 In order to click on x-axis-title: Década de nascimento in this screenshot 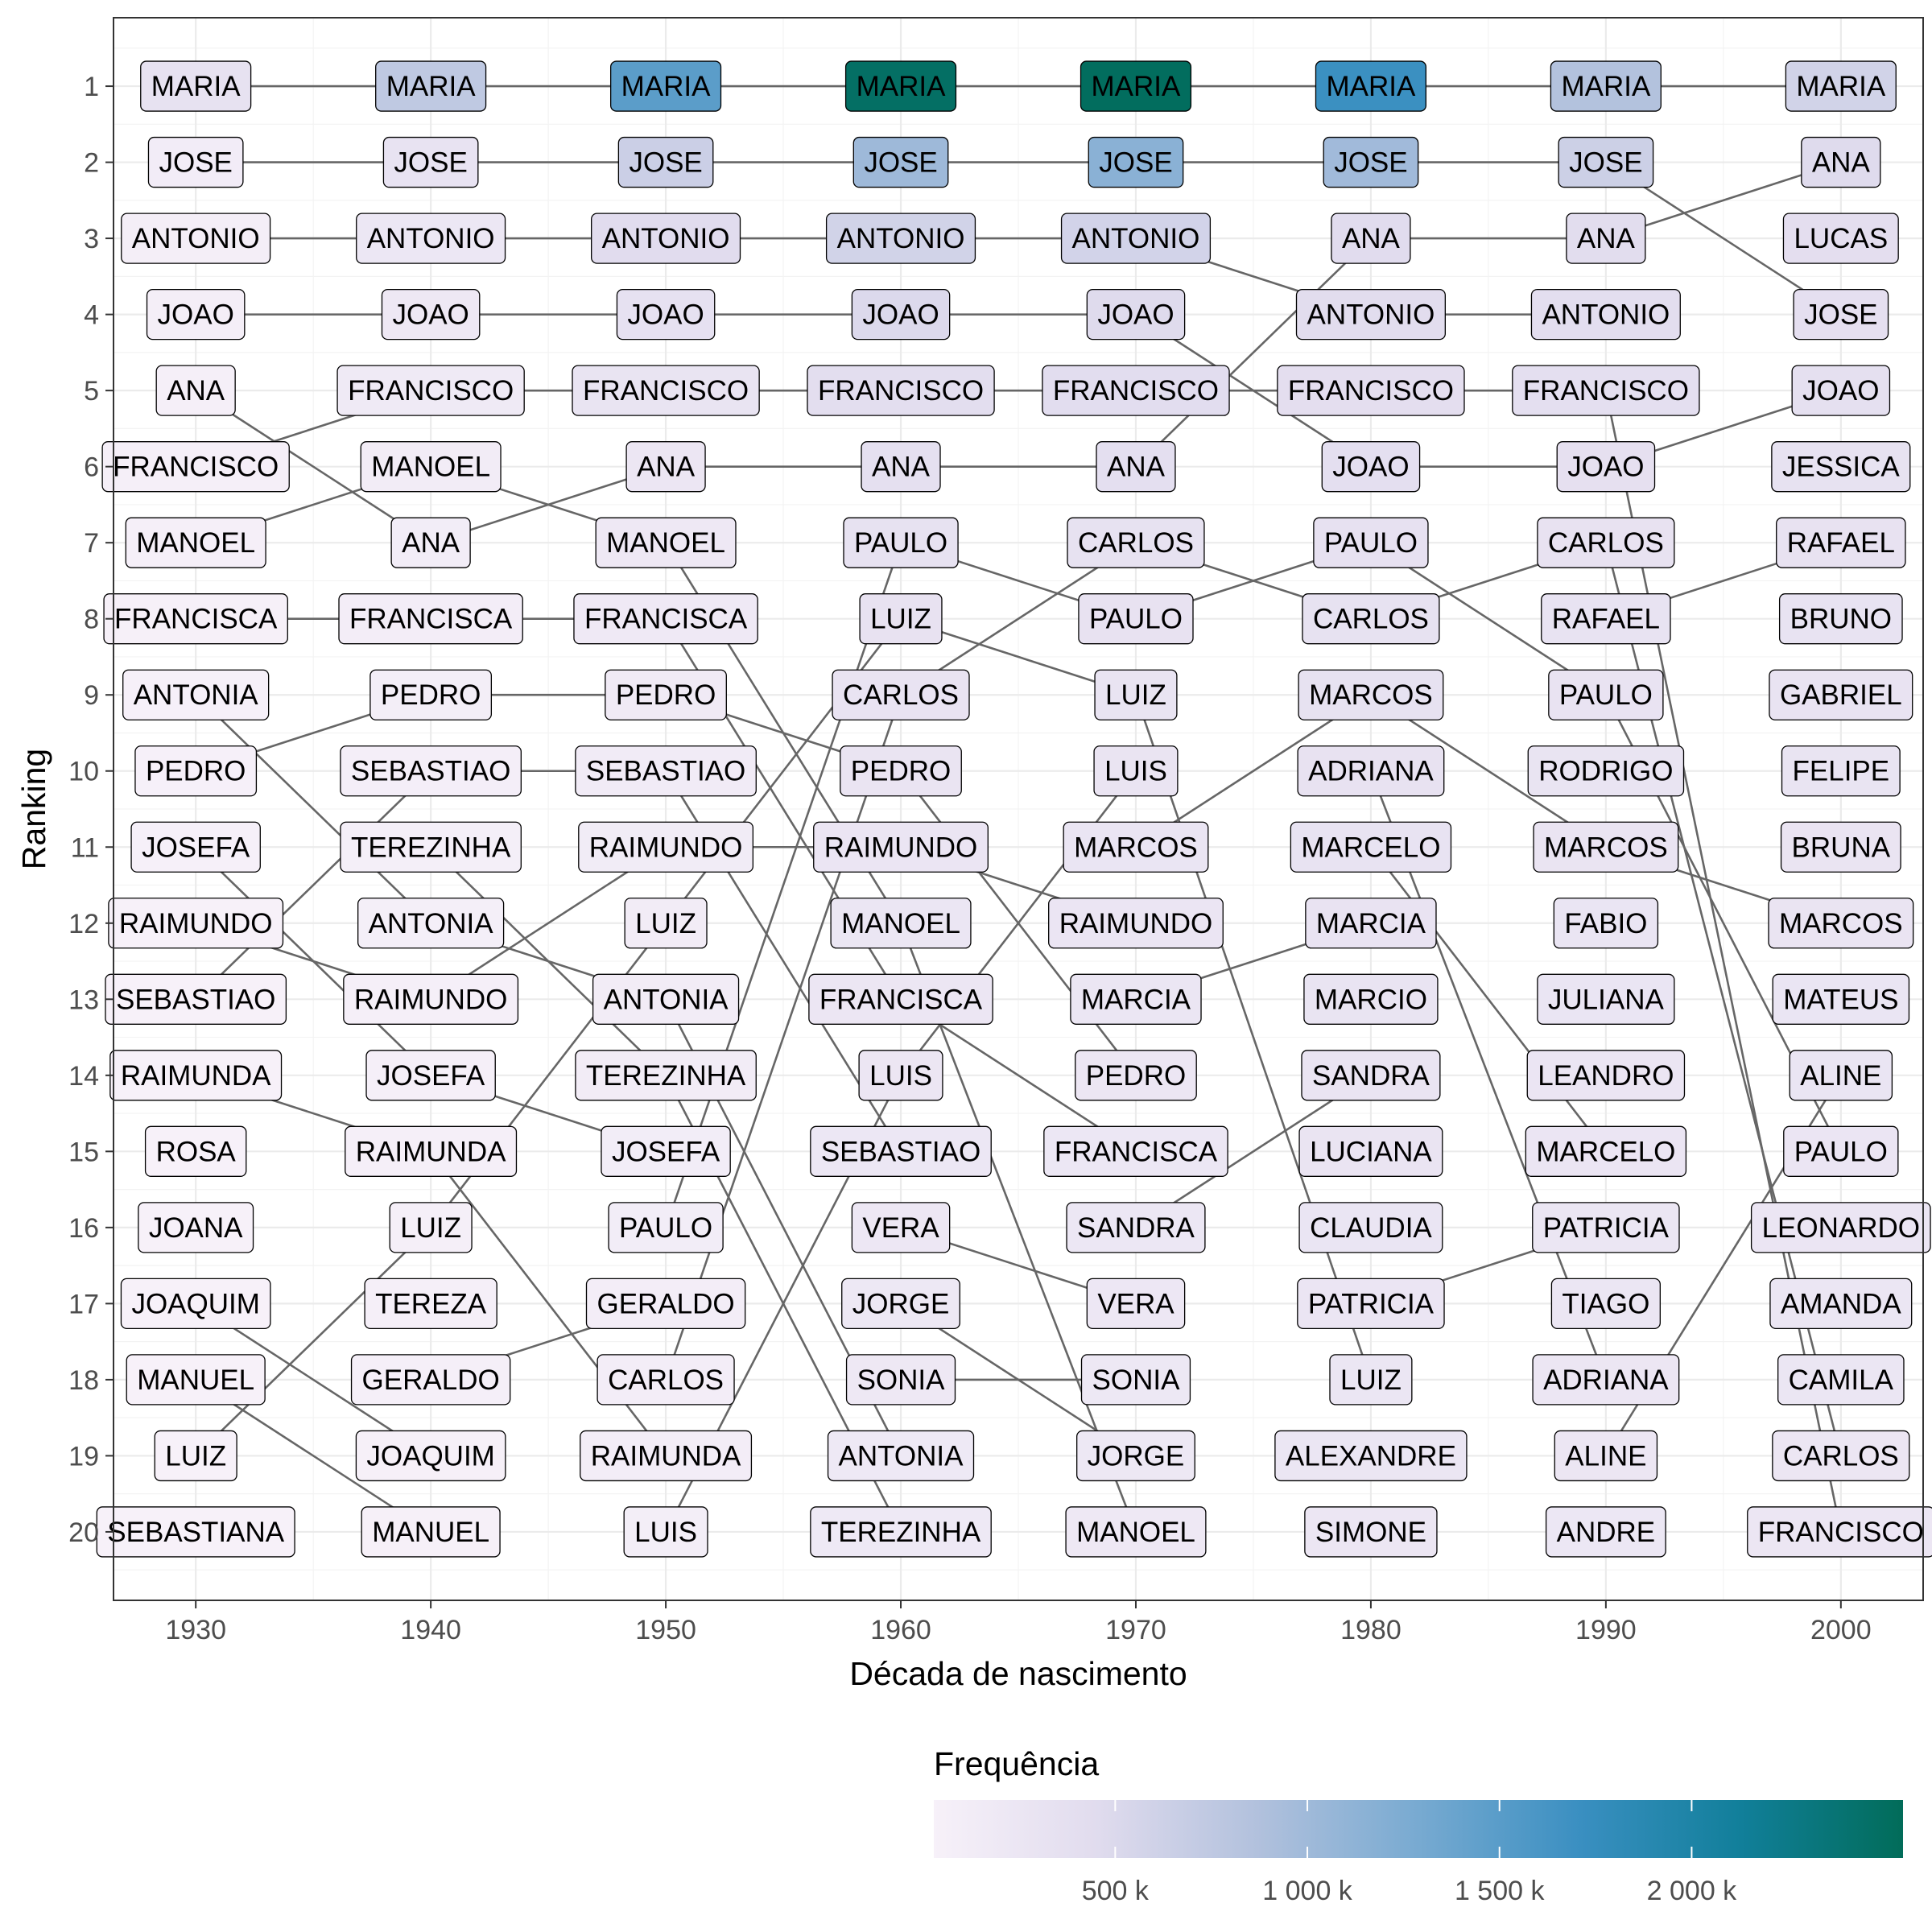, I will do `click(1018, 1673)`.